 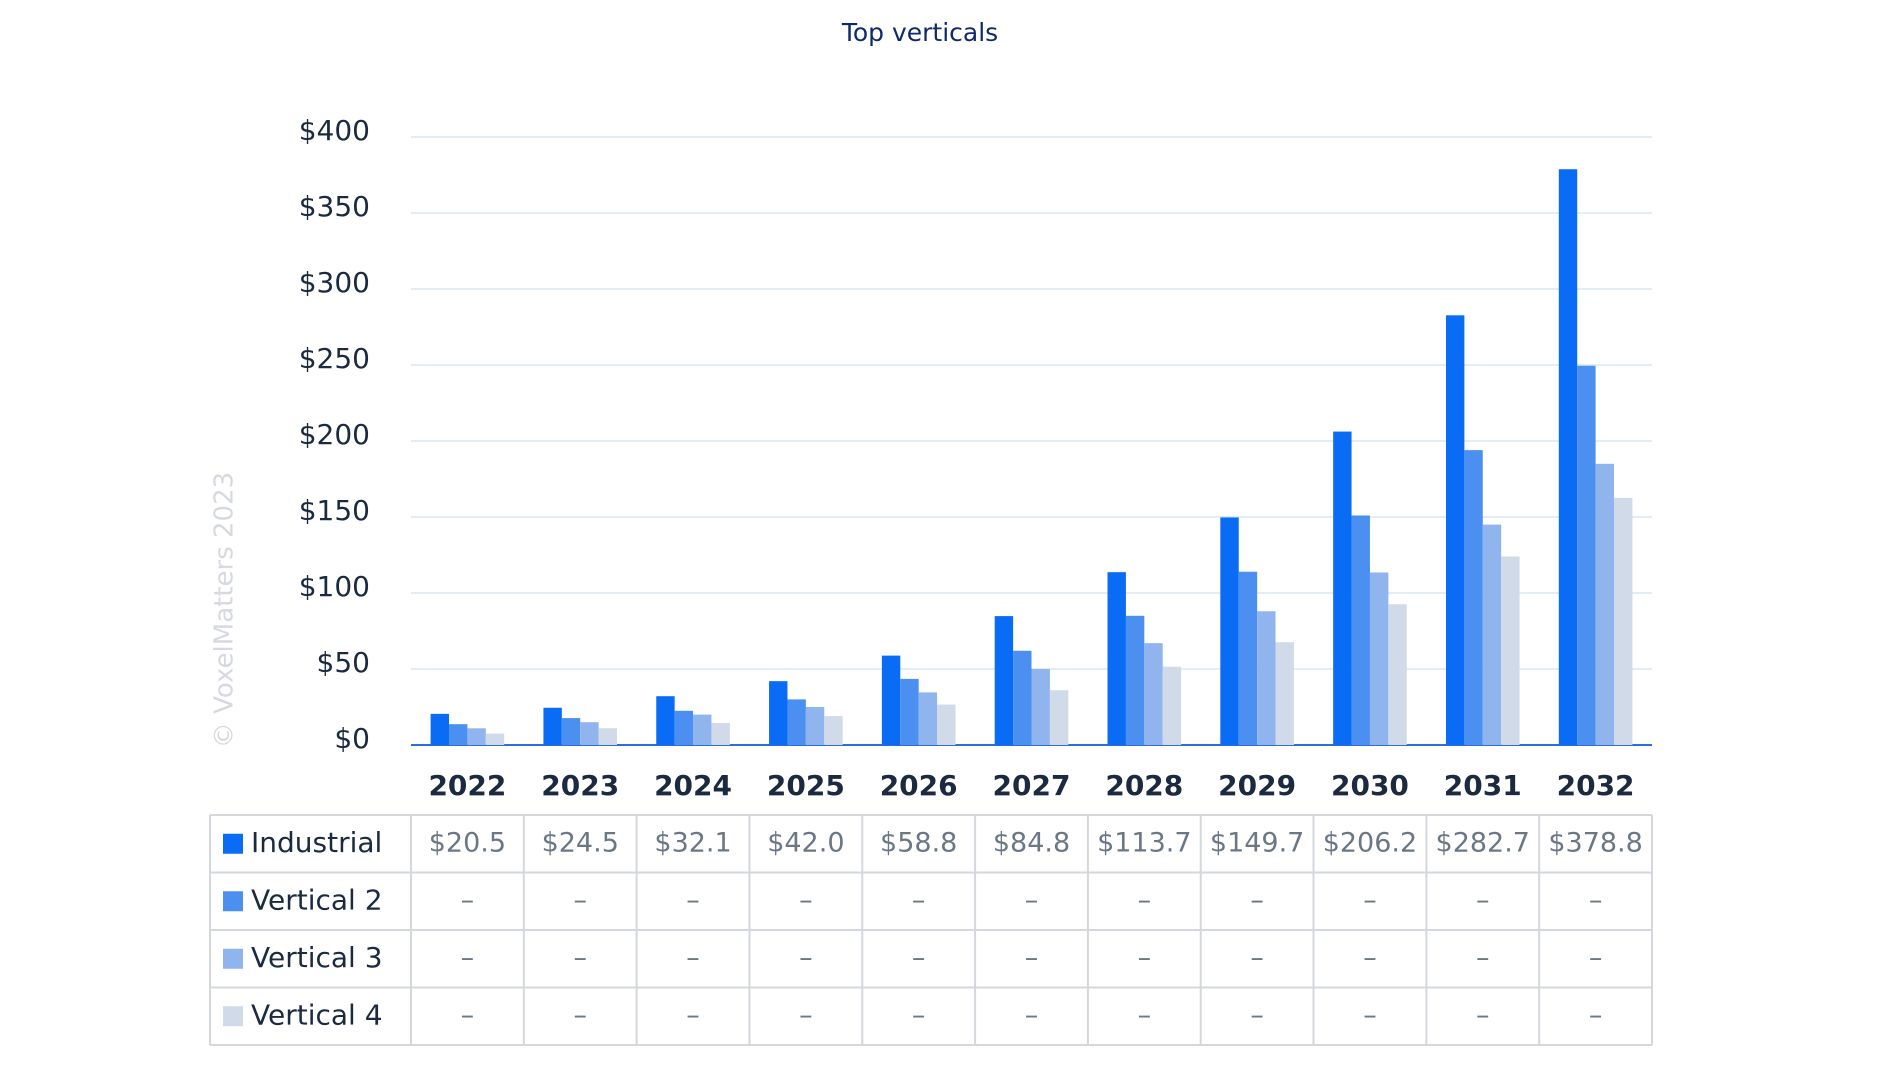 What do you see at coordinates (1032, 785) in the screenshot?
I see `x-tick-label: 2027` at bounding box center [1032, 785].